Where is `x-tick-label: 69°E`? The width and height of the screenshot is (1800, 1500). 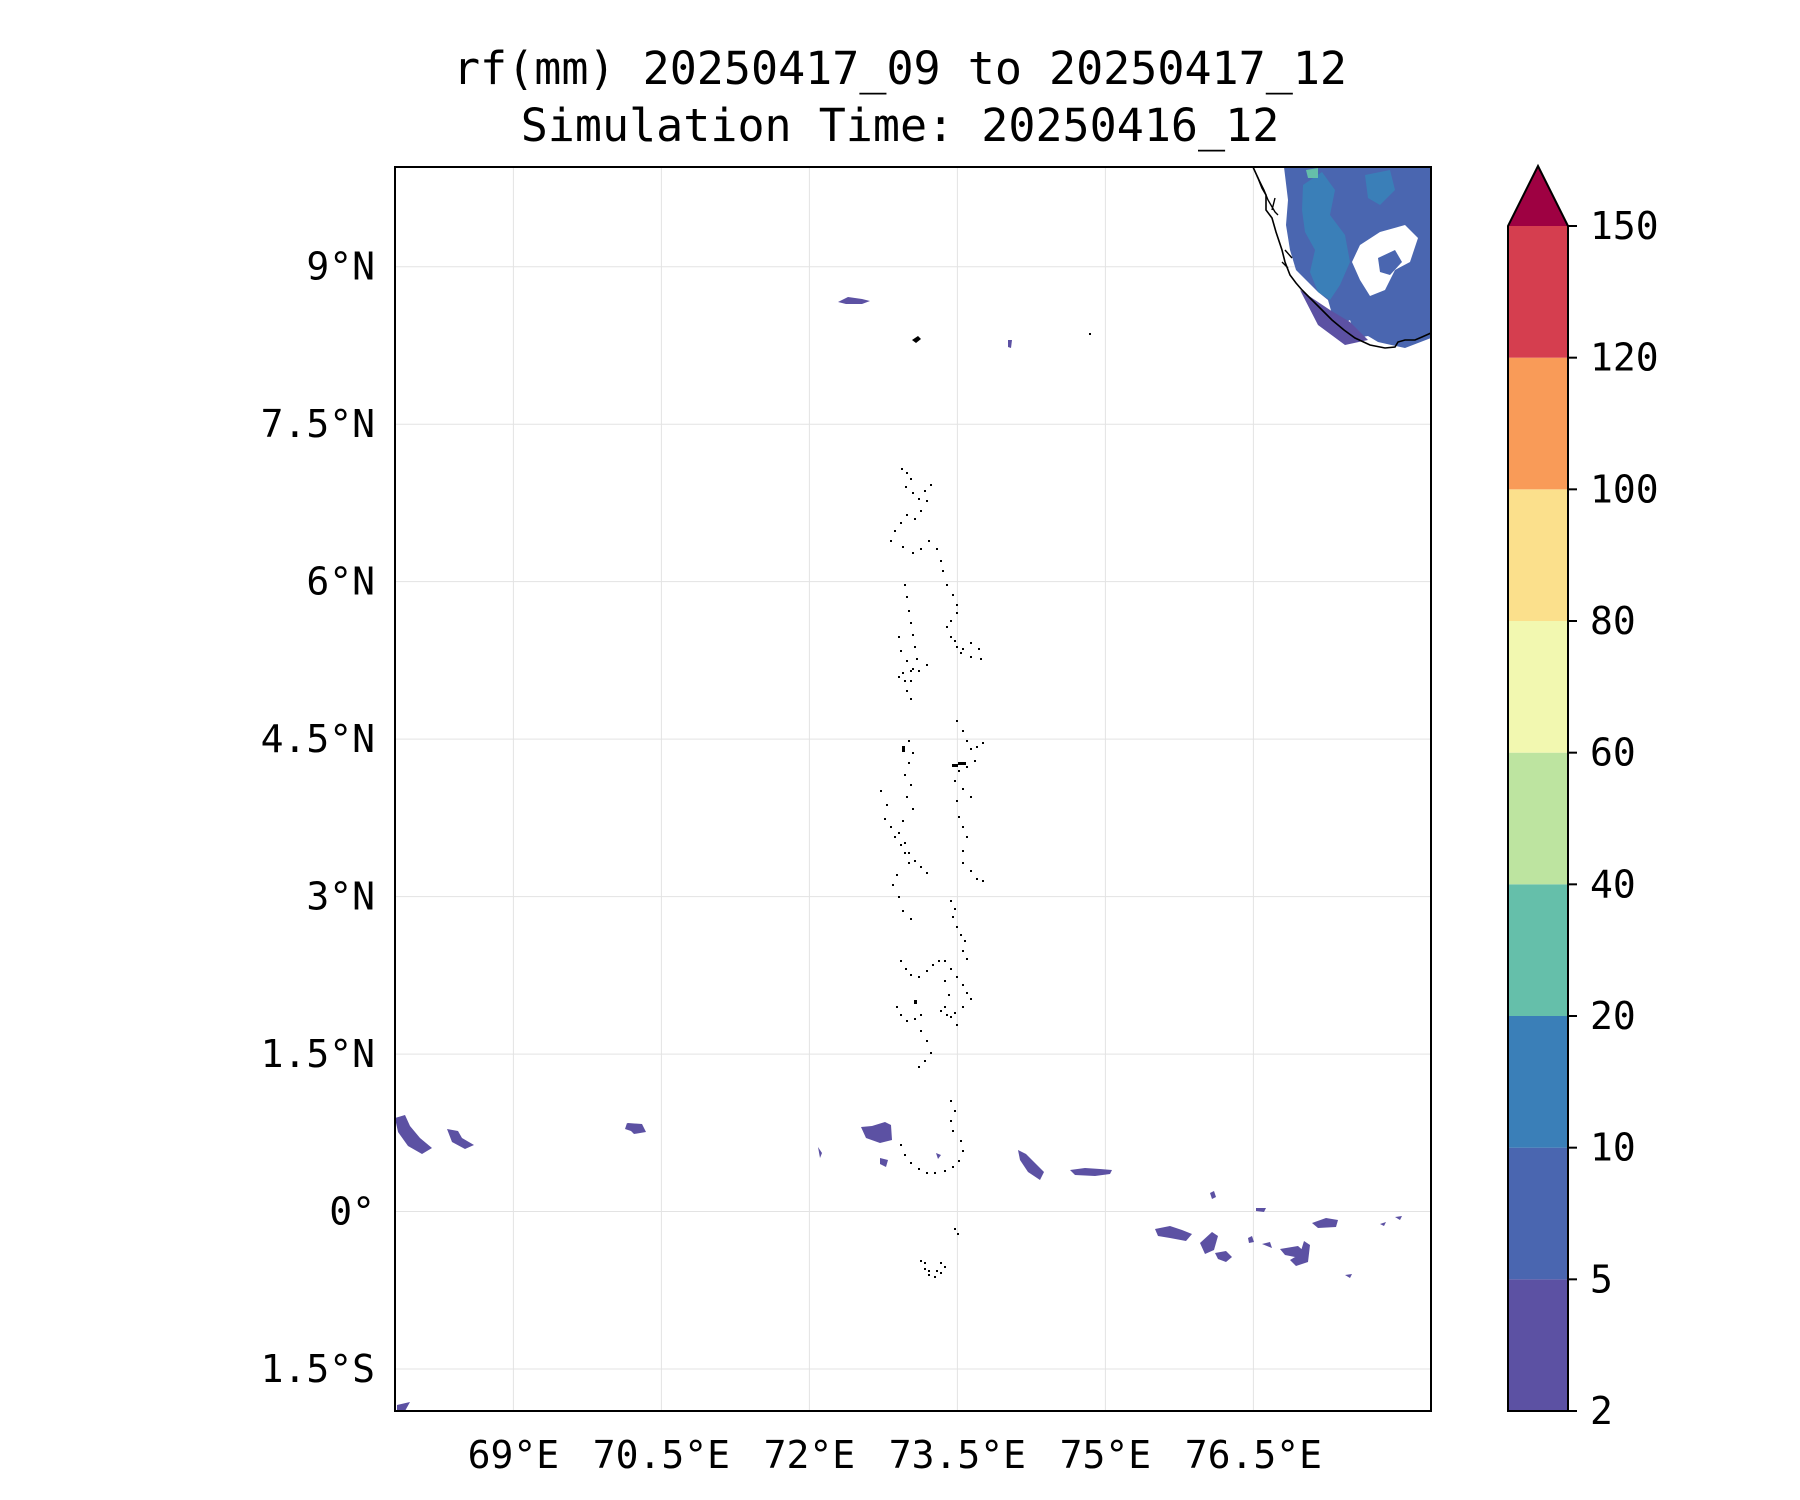
x-tick-label: 69°E is located at coordinates (514, 1455).